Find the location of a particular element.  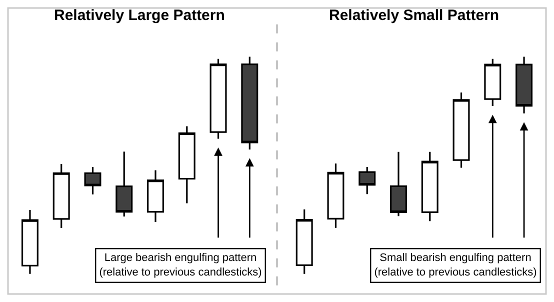

annotation: Large bearish engulfing pattern (relative to previous candlesticks) is located at coordinates (180, 265).